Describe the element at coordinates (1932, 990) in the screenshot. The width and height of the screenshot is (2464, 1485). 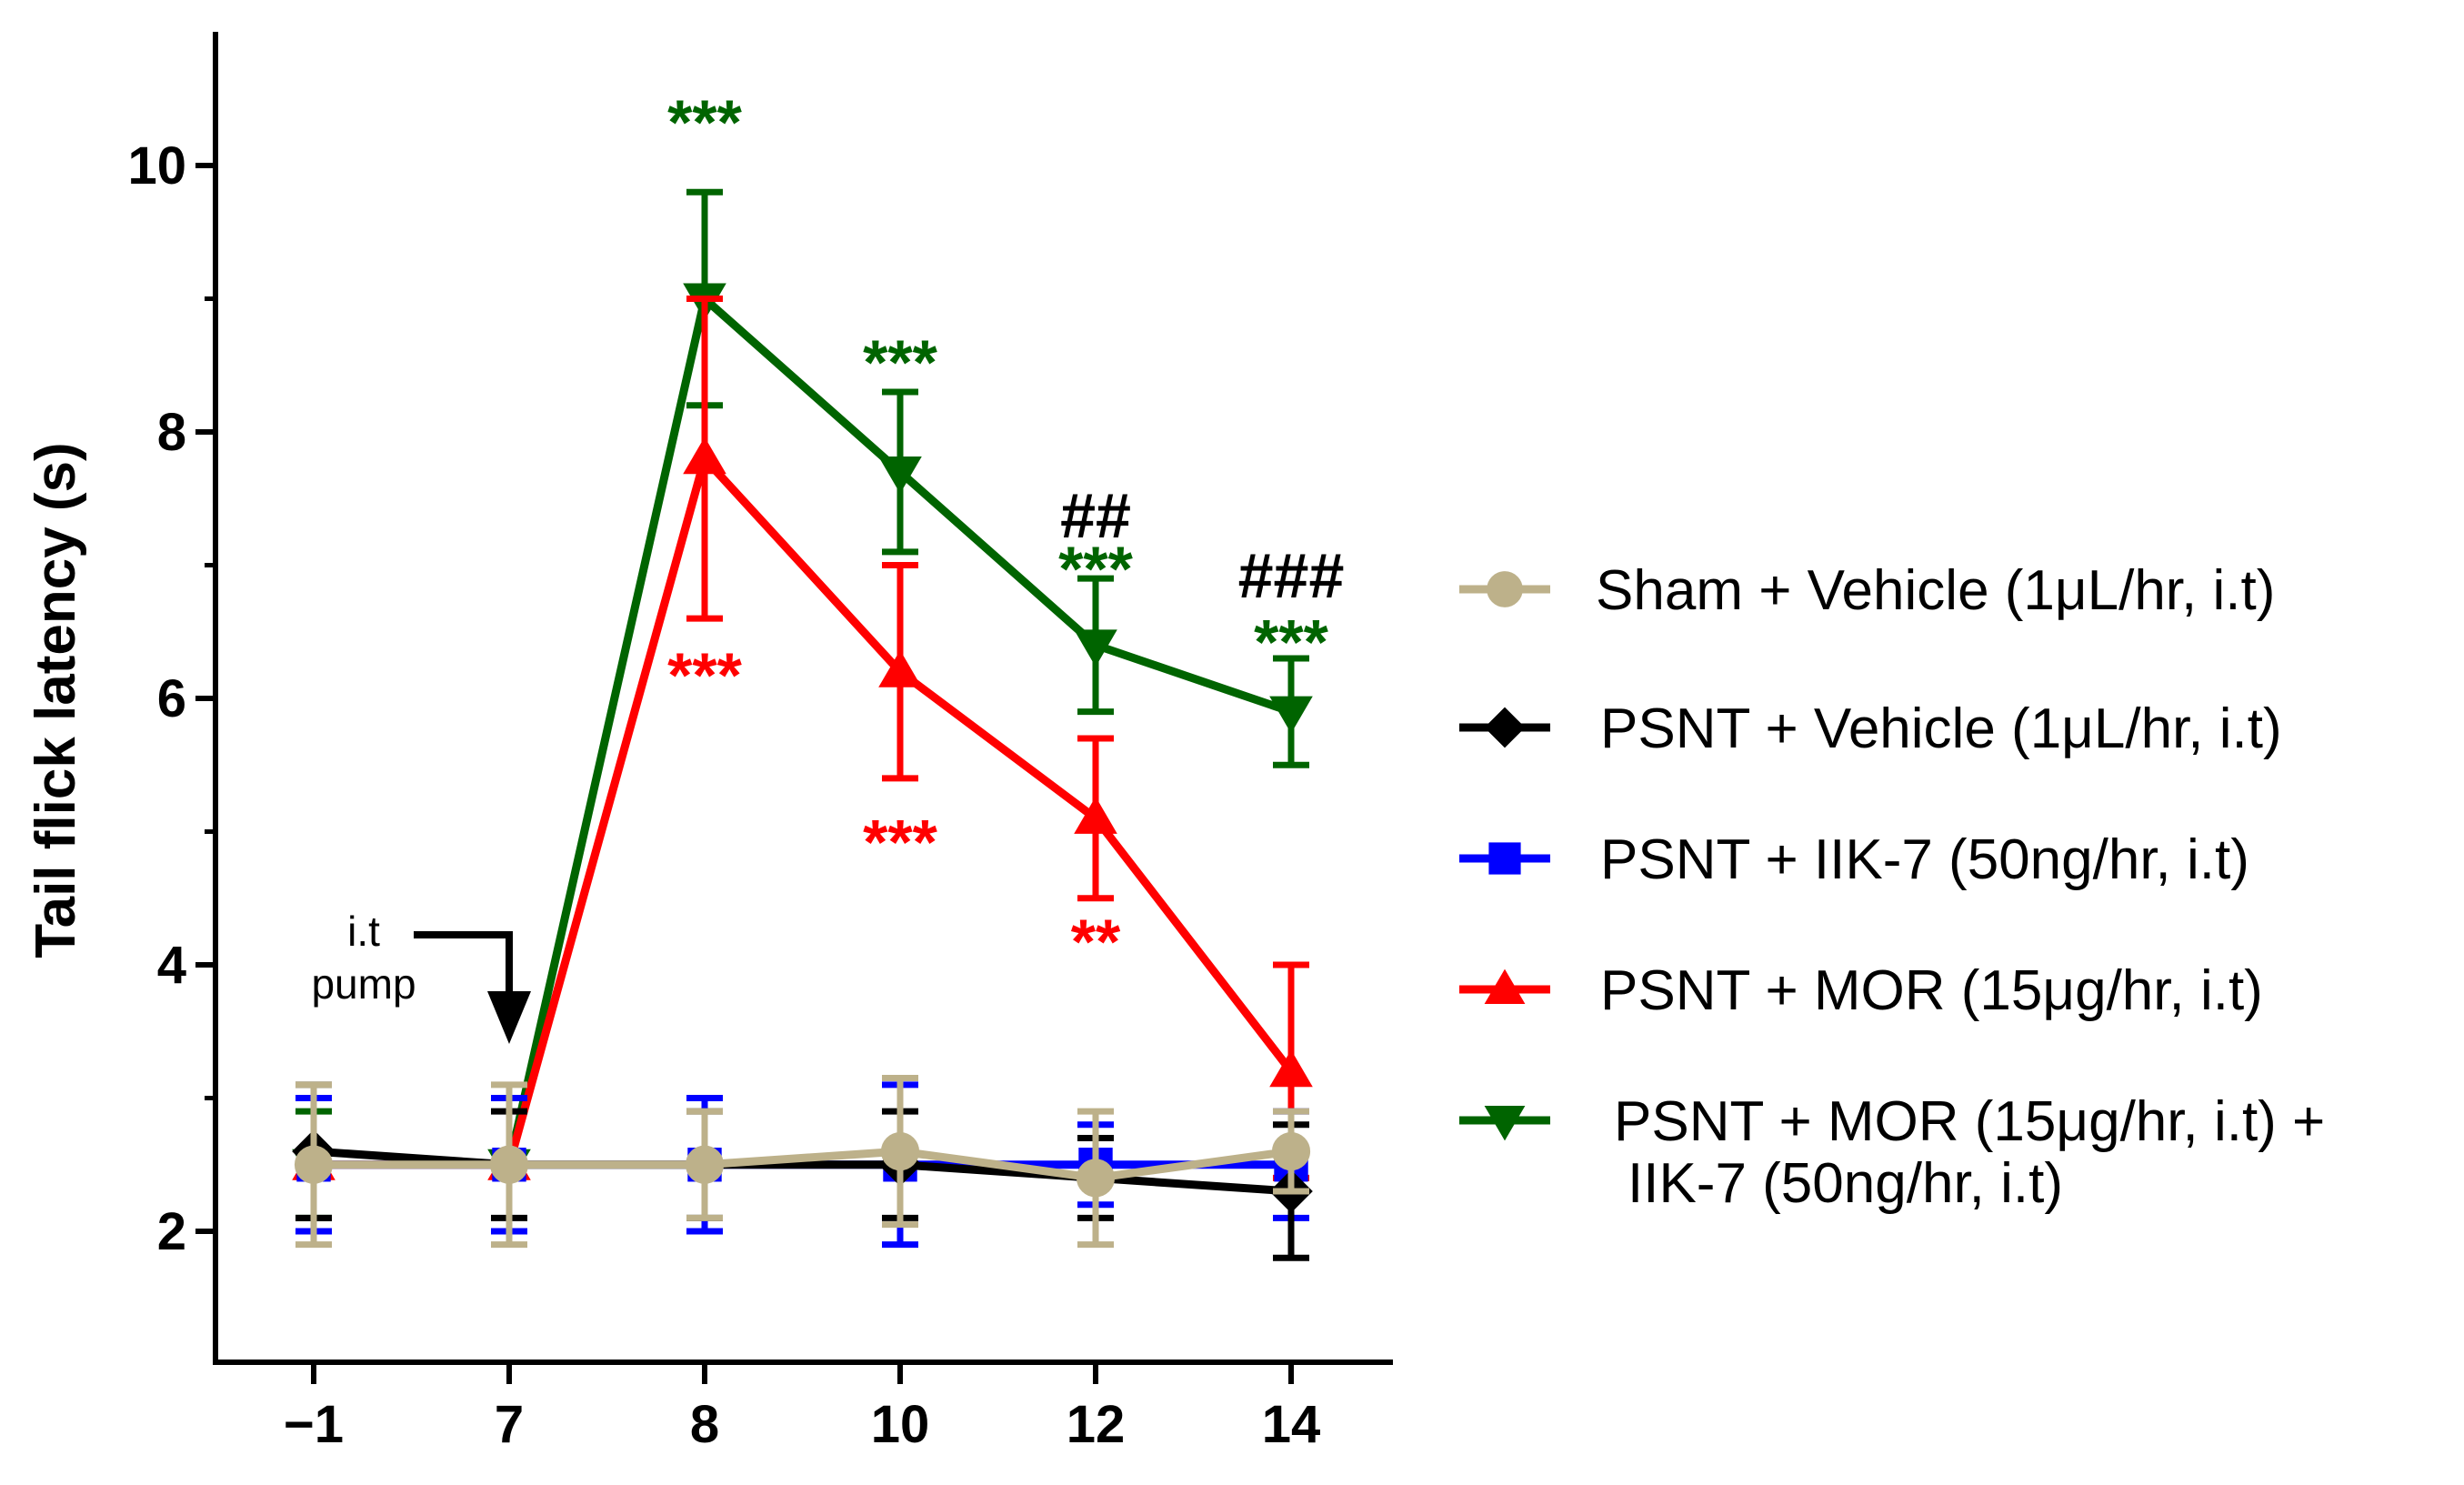
I see `legend-label: PSNT + MOR (15μg/hr, i.t)` at that location.